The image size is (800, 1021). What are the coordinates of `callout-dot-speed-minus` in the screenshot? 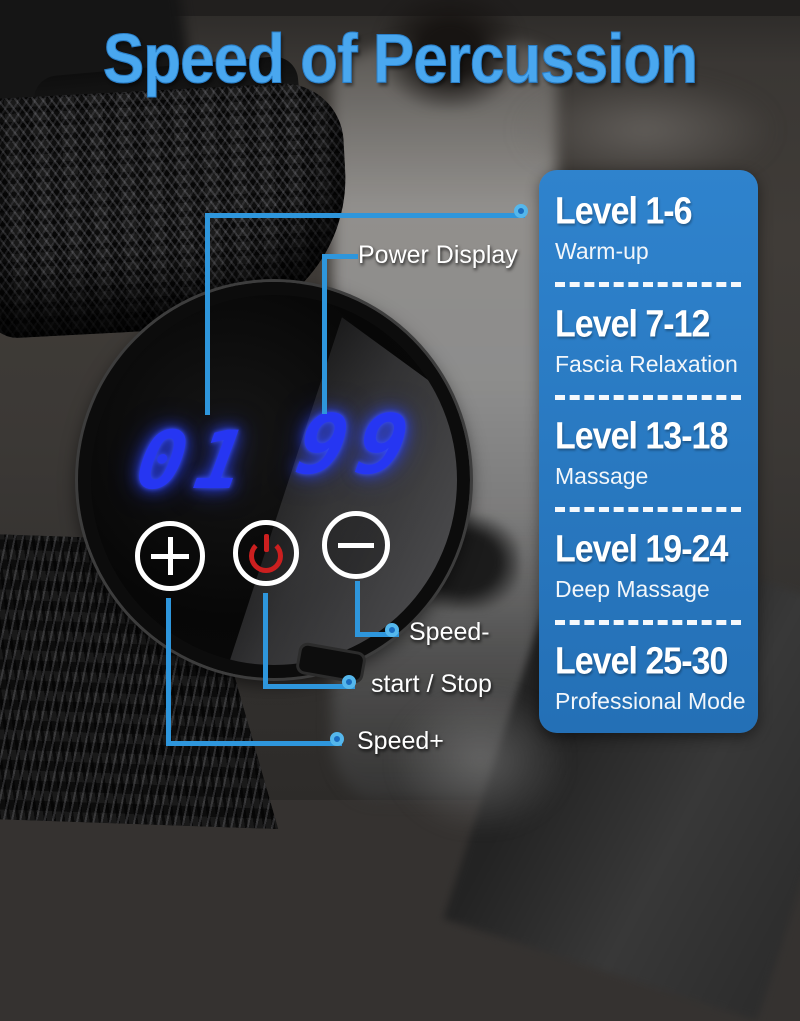 It's located at (392, 630).